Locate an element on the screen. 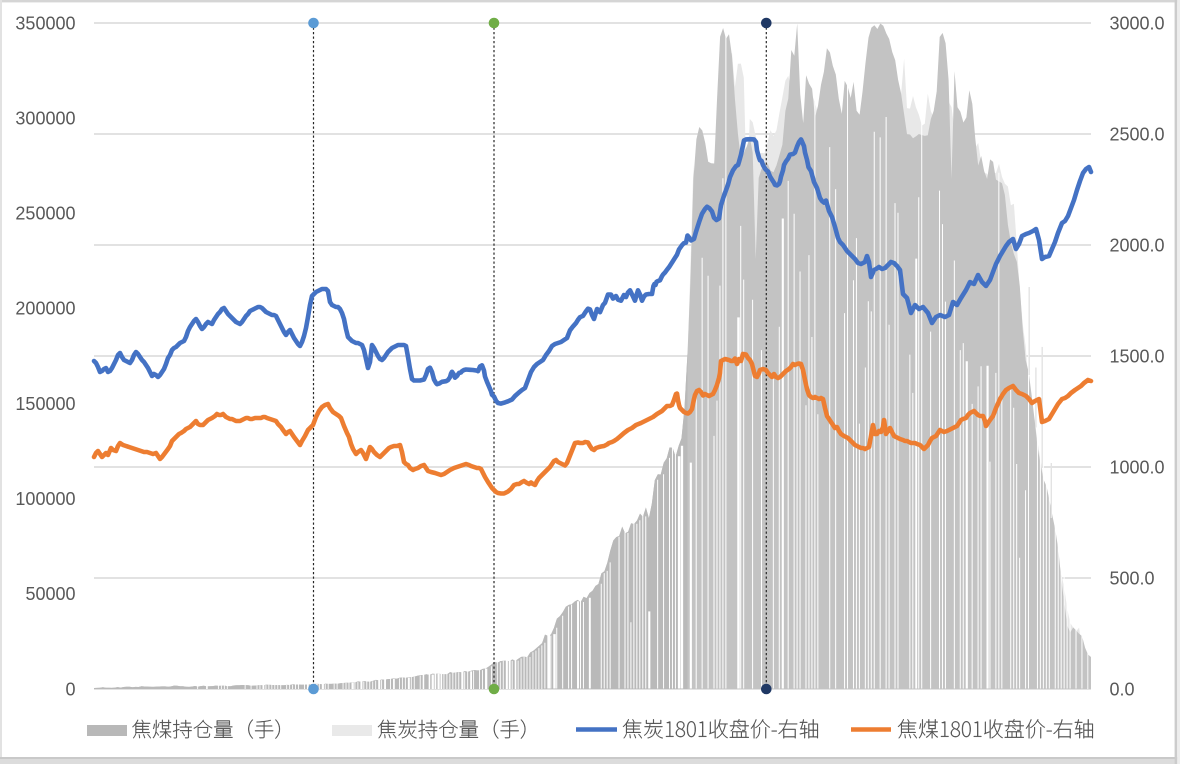 The width and height of the screenshot is (1180, 764). svg-text: 200000 is located at coordinates (45, 309).